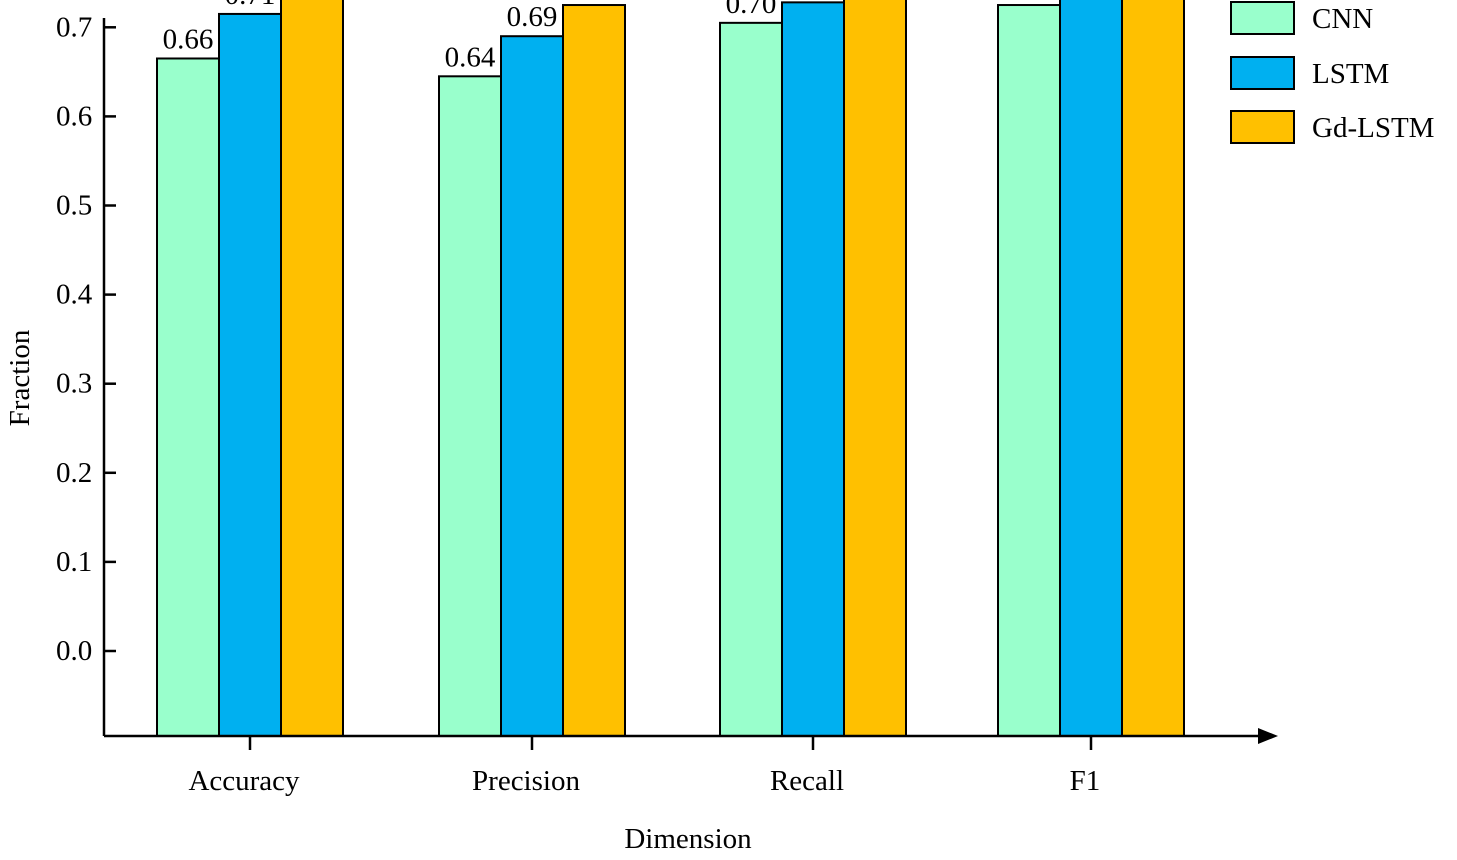 Image resolution: width=1457 pixels, height=860 pixels. What do you see at coordinates (188, 39) in the screenshot?
I see `data-label-cnn-accuracy: 0.66` at bounding box center [188, 39].